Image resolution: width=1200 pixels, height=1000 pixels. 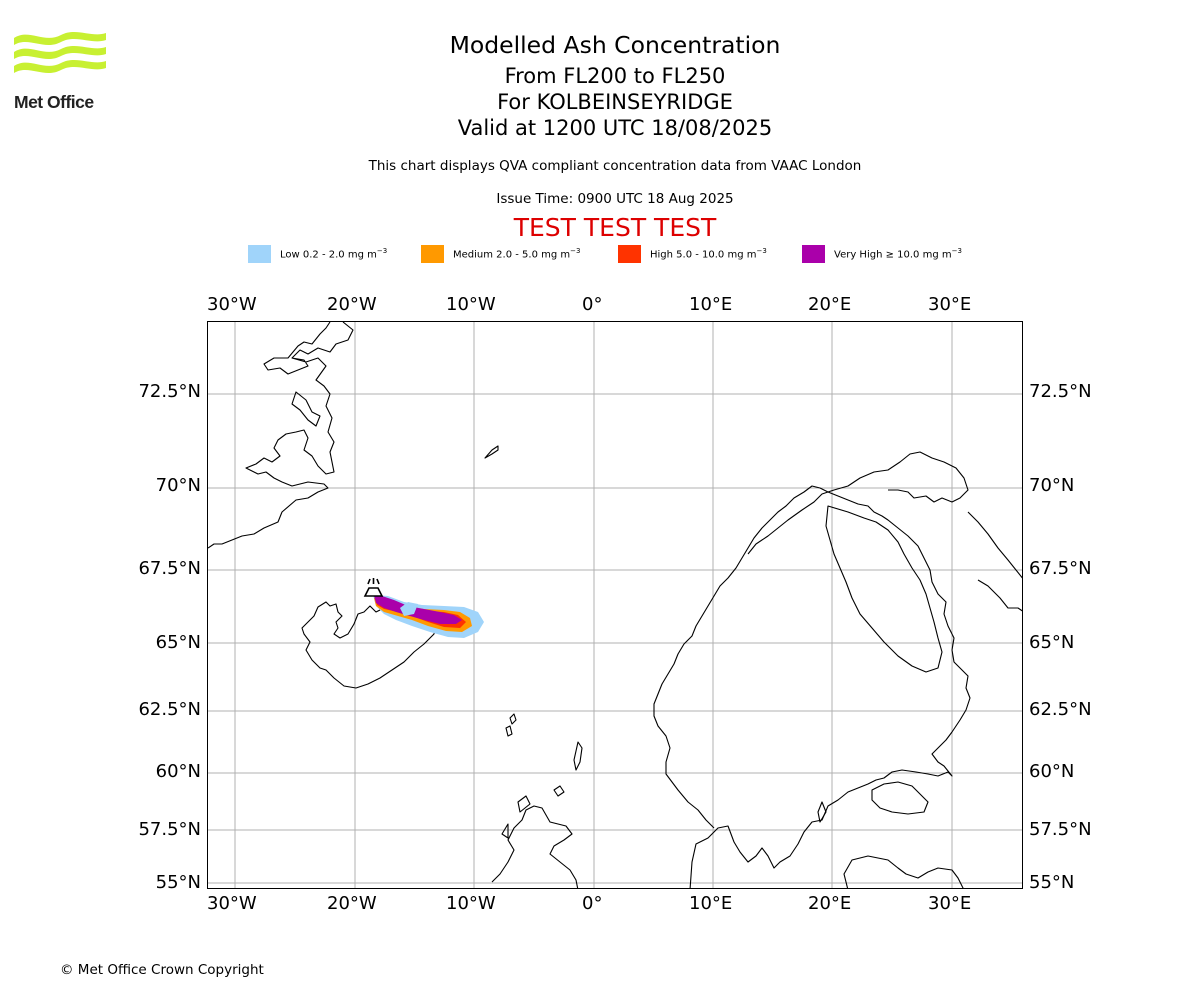 What do you see at coordinates (830, 903) in the screenshot?
I see `lon-tick-bottom-20e: 20°E` at bounding box center [830, 903].